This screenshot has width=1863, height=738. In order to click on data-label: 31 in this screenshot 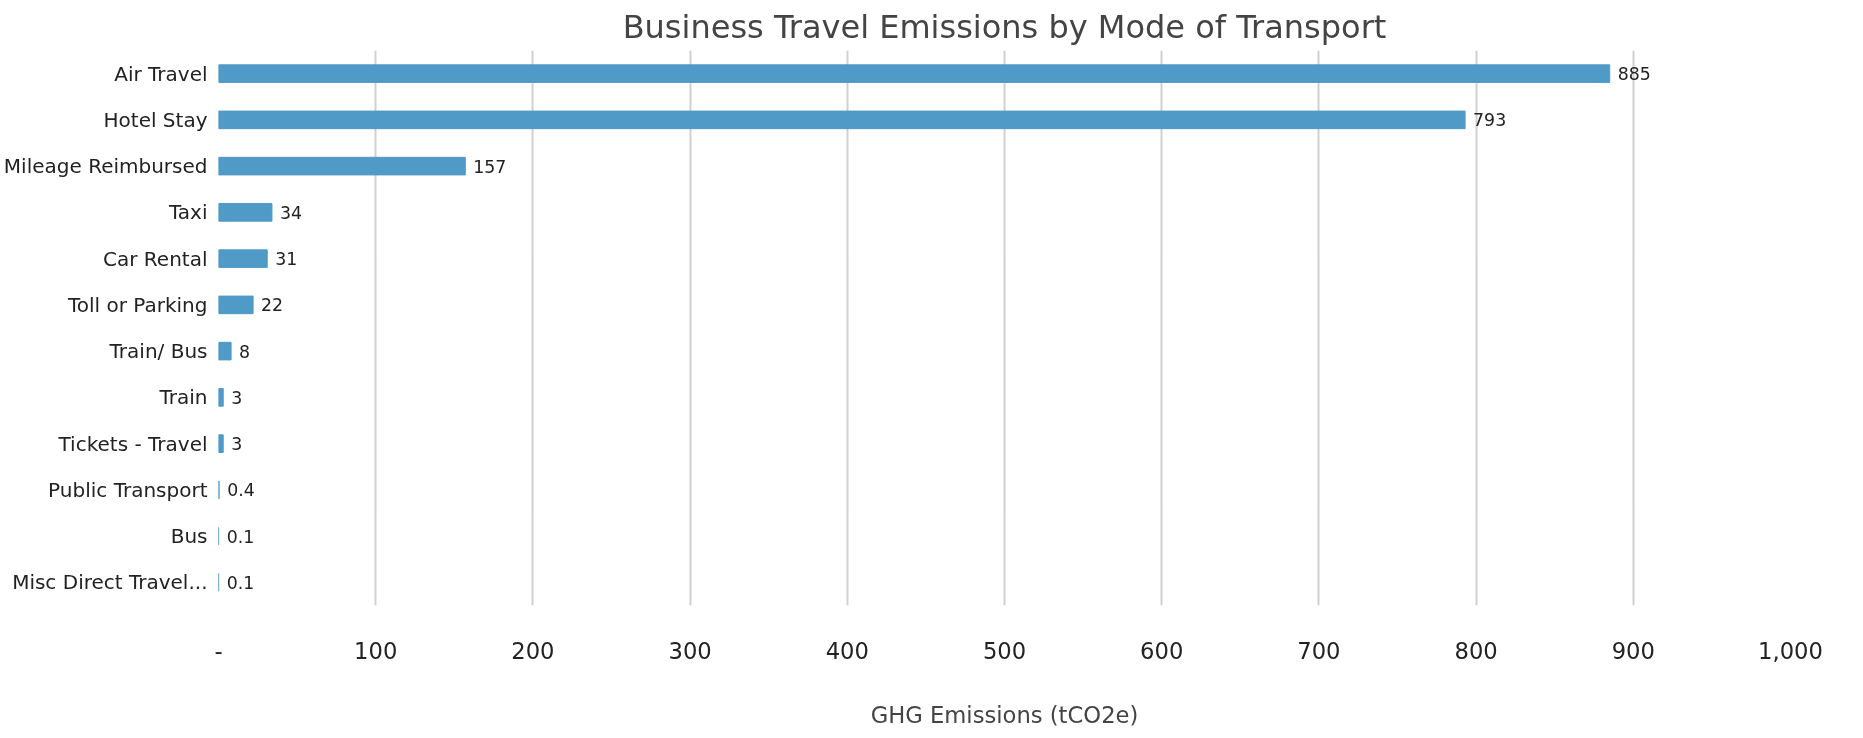, I will do `click(286, 259)`.